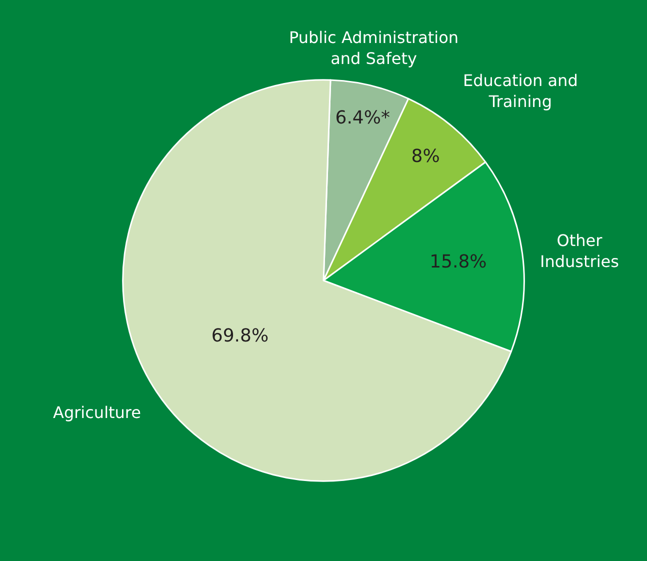  Describe the element at coordinates (425, 156) in the screenshot. I see `data-label: 8%` at that location.